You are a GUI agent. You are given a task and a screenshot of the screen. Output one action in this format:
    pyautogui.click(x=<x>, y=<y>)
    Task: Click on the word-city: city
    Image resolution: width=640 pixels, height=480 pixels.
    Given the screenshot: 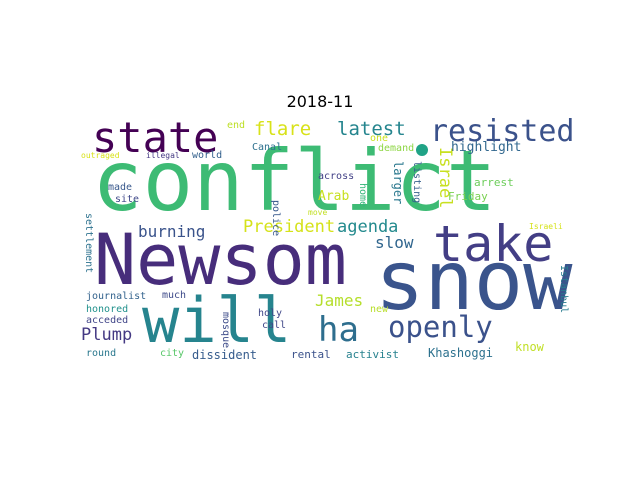 What is the action you would take?
    pyautogui.click(x=172, y=353)
    